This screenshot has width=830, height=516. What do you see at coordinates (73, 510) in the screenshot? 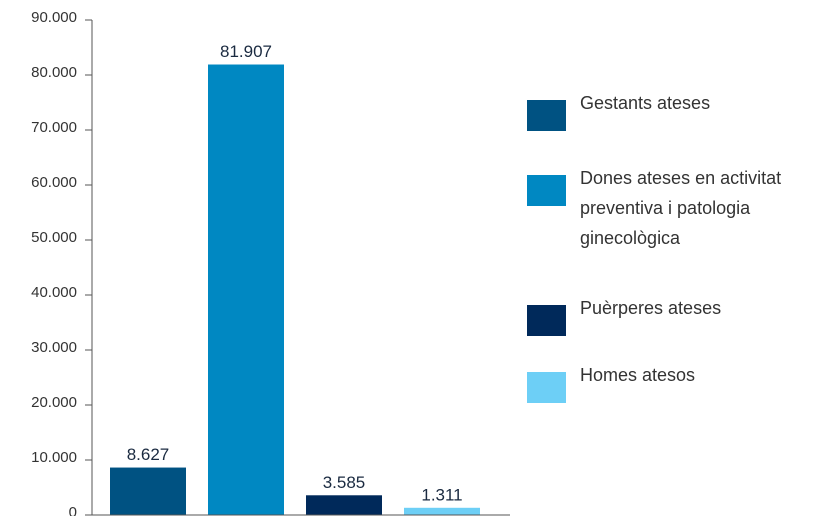
I see `y-tick-label: 0` at bounding box center [73, 510].